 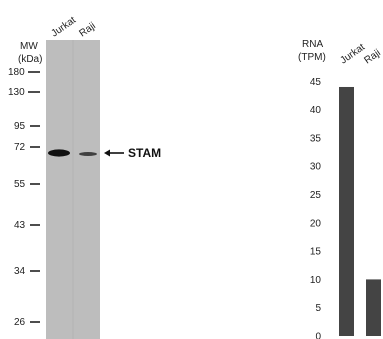 I want to click on bar-ytick-label: 40, so click(x=316, y=110).